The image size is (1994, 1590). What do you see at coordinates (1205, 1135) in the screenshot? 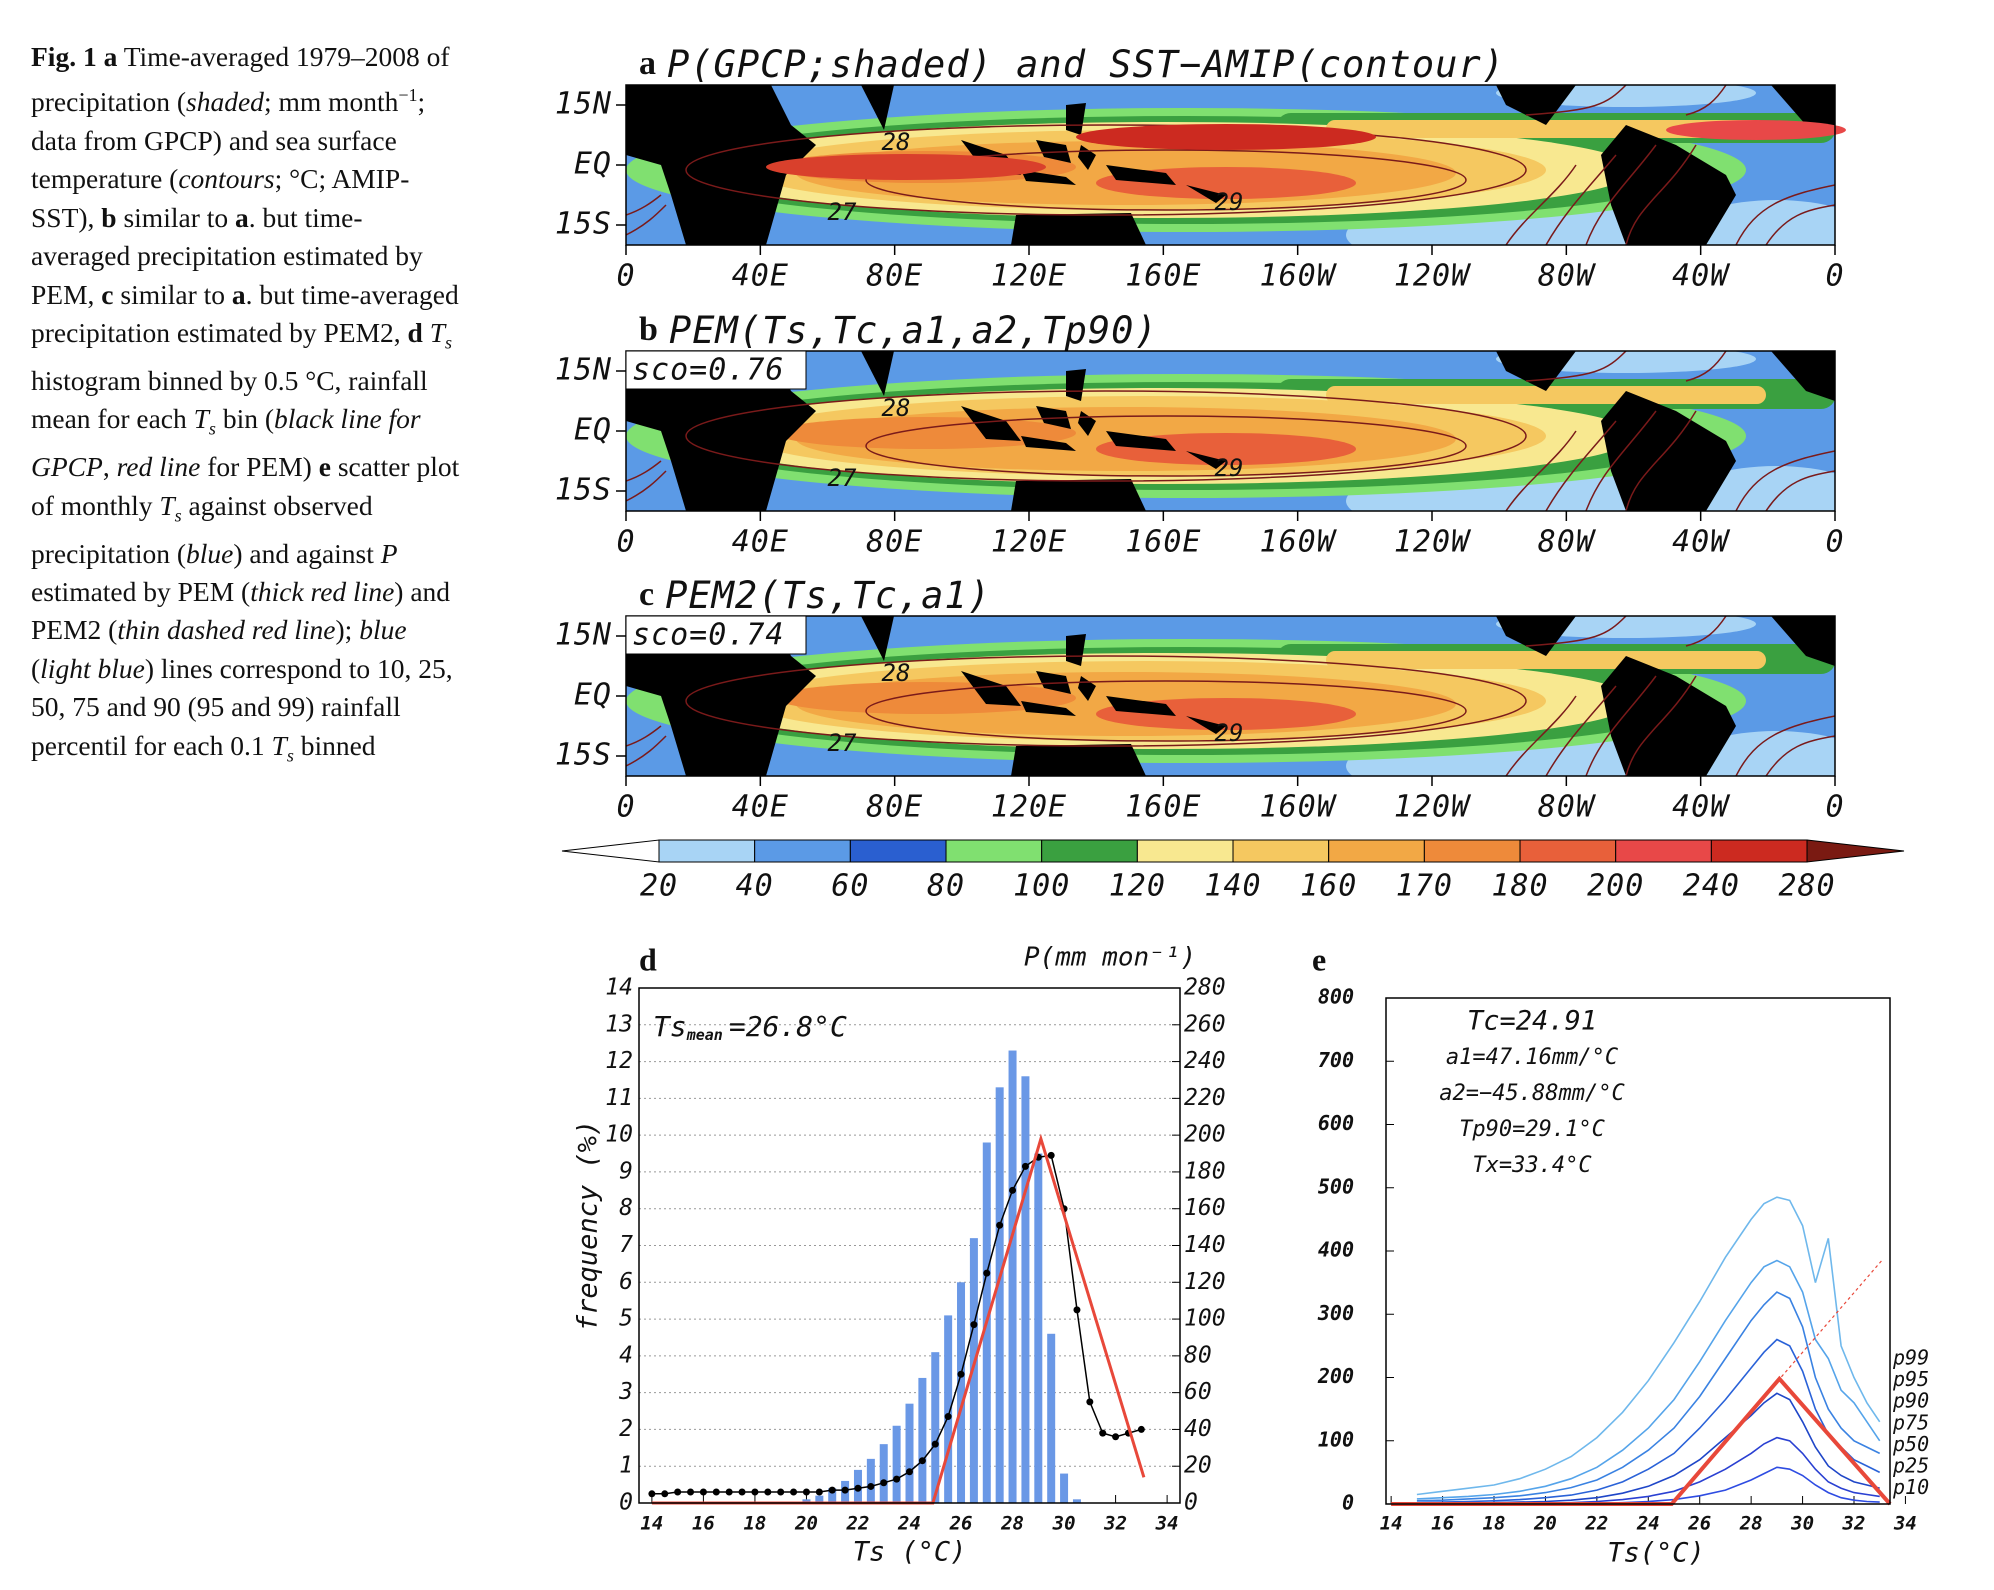
I see `y2-tick-label: 200` at bounding box center [1205, 1135].